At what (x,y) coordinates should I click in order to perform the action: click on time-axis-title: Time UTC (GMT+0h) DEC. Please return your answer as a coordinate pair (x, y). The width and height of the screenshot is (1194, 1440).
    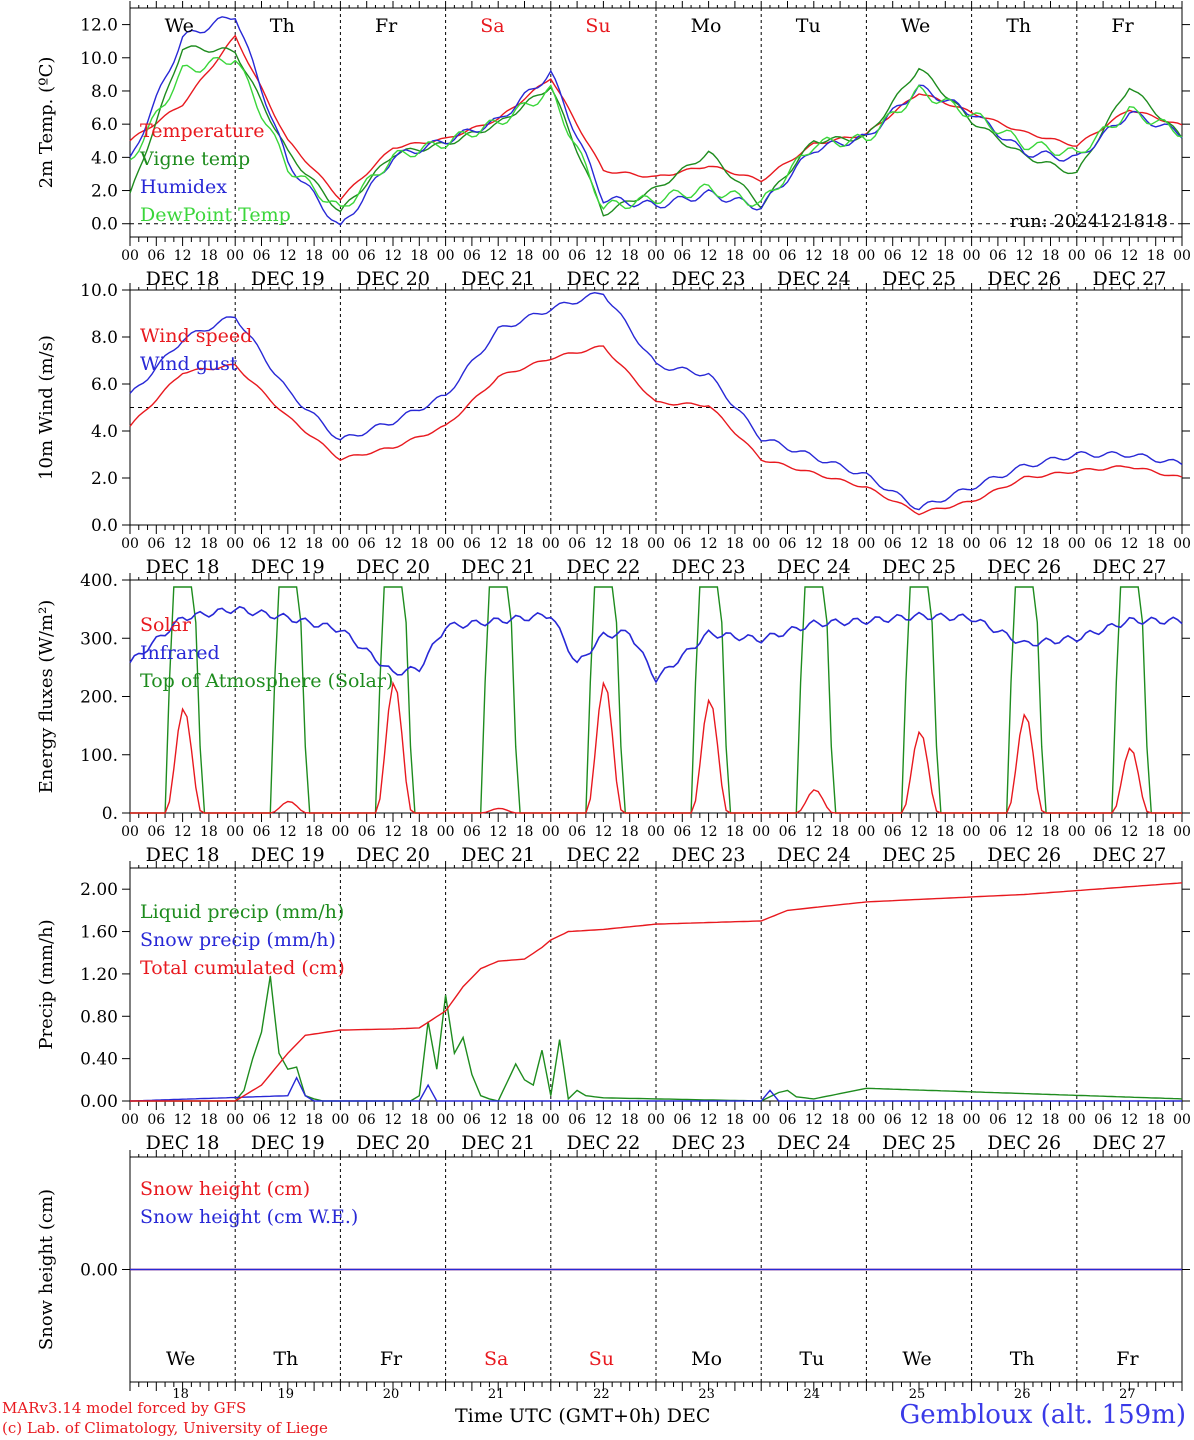
    Looking at the image, I should click on (583, 1416).